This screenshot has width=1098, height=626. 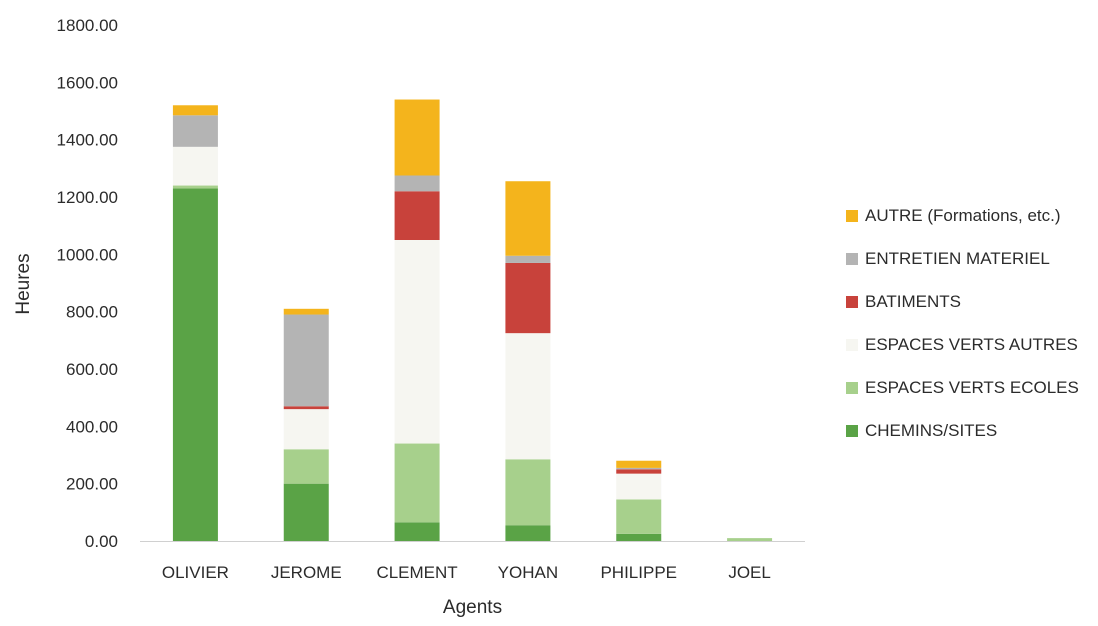 I want to click on y-tick-label: 1600.00, so click(x=87, y=82).